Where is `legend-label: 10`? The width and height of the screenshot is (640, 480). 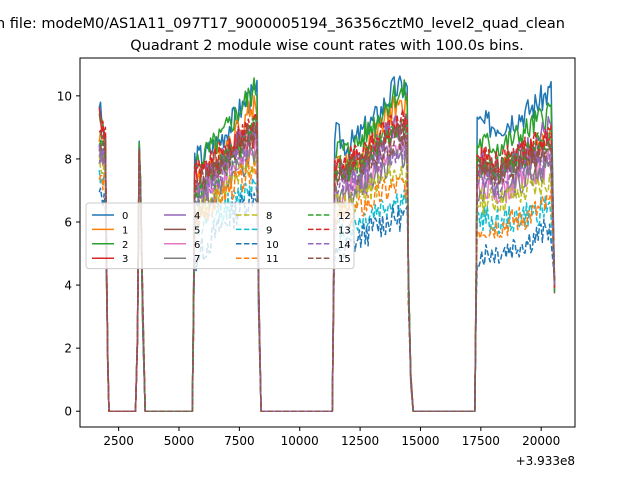 legend-label: 10 is located at coordinates (272, 245).